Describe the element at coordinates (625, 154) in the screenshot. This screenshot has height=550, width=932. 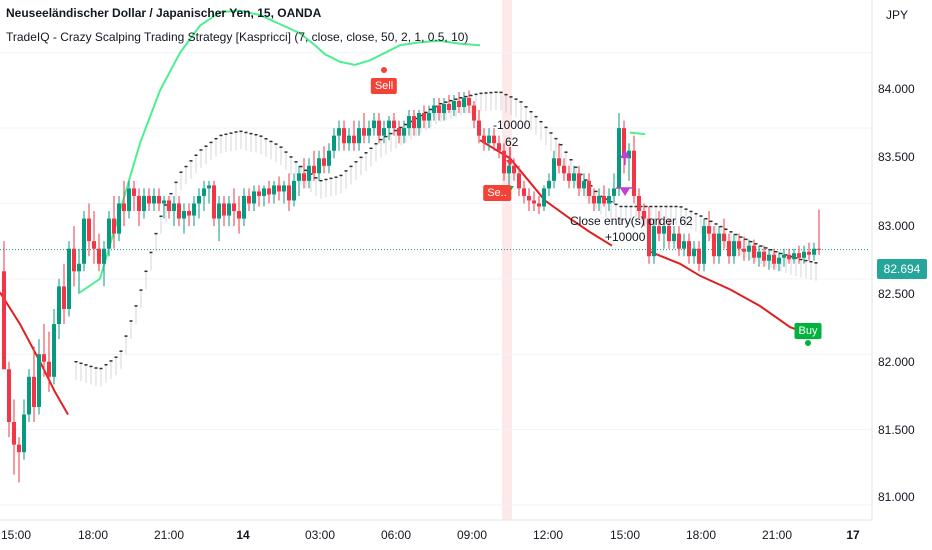
I see `close-arrow-head` at that location.